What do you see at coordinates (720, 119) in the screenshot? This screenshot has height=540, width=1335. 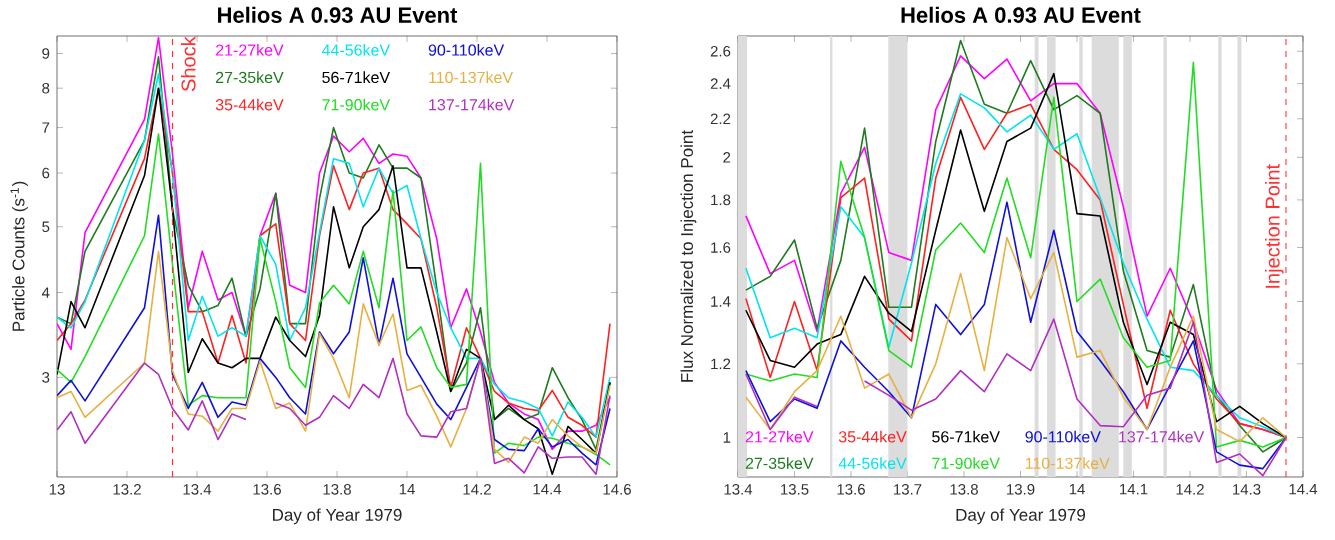 I see `y-tick-label: 2.2` at bounding box center [720, 119].